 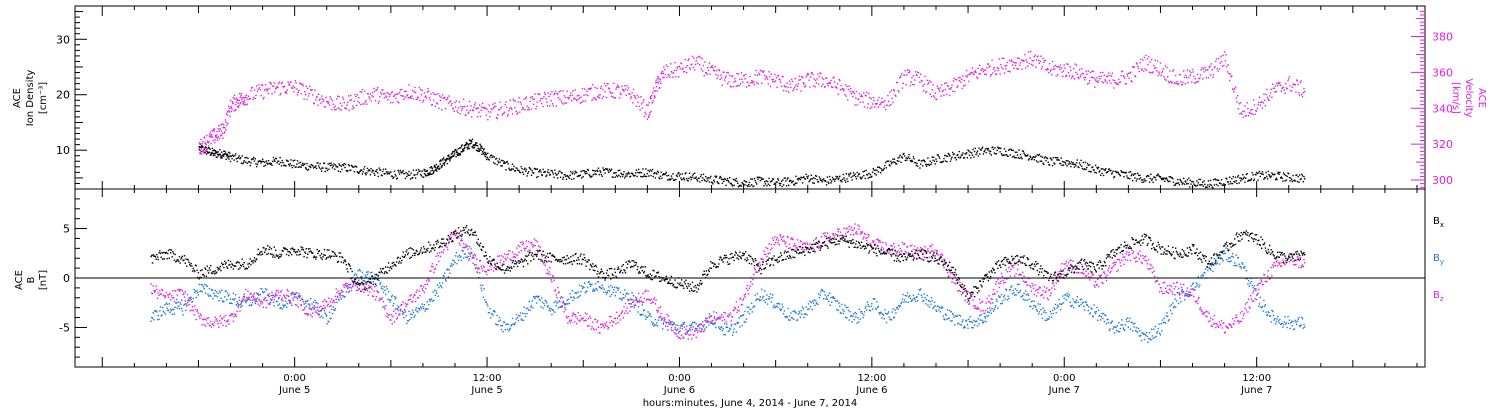 I want to click on velocity-axis-label-line3: [km/s], so click(x=1455, y=98).